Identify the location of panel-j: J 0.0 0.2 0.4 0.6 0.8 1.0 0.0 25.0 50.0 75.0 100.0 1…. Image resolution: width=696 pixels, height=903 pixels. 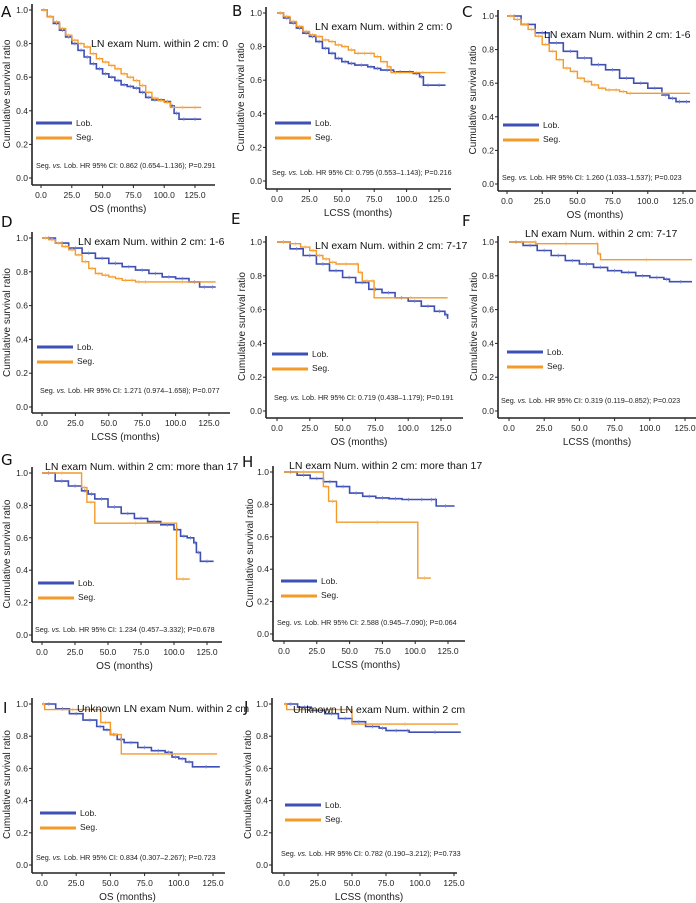
(354, 800).